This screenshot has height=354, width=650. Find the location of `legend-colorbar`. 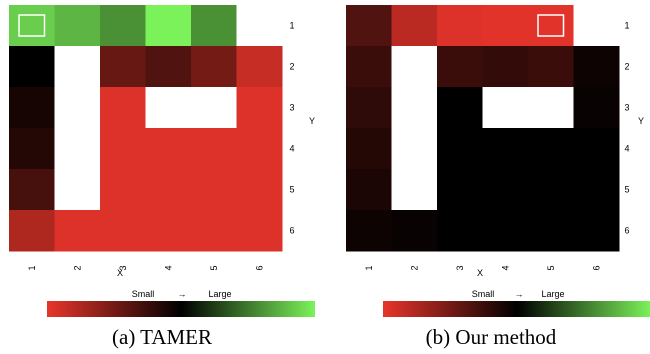

legend-colorbar is located at coordinates (516, 309).